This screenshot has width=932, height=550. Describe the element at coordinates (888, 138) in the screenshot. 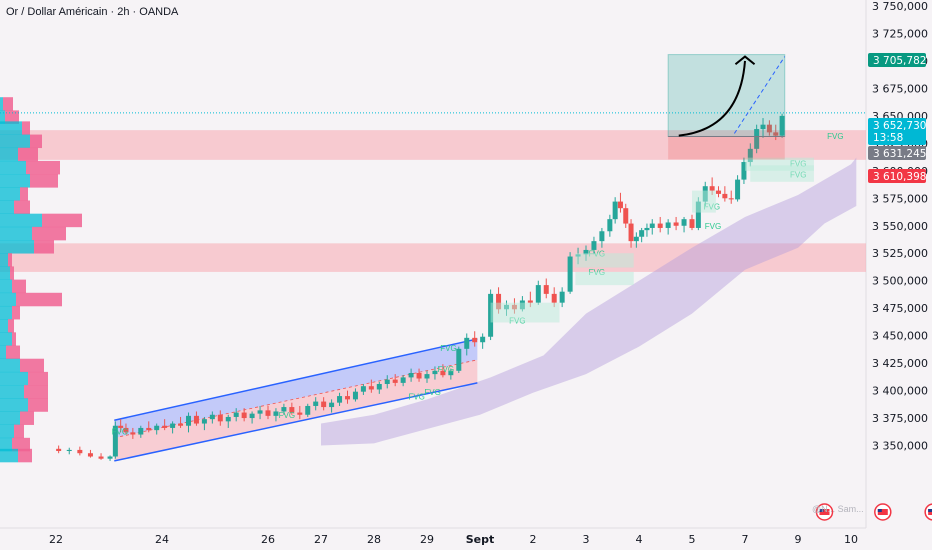

I see `bar-countdown: 13:58` at that location.